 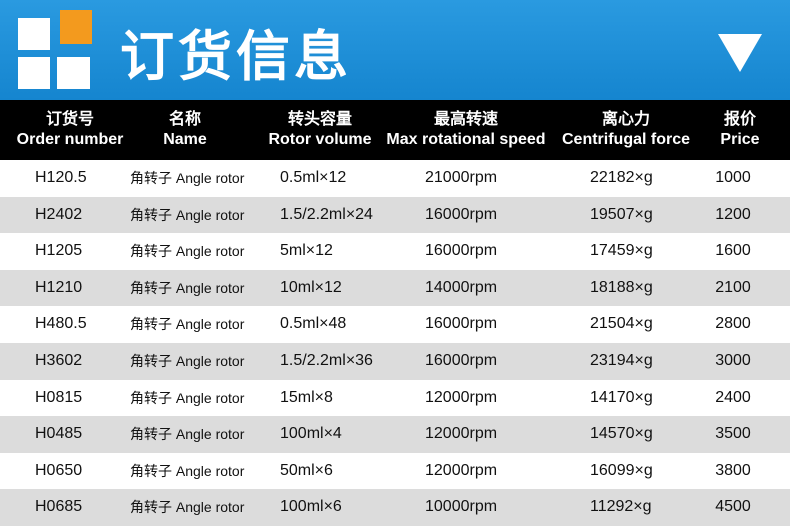 What do you see at coordinates (621, 470) in the screenshot?
I see `table-cell: 16099×g` at bounding box center [621, 470].